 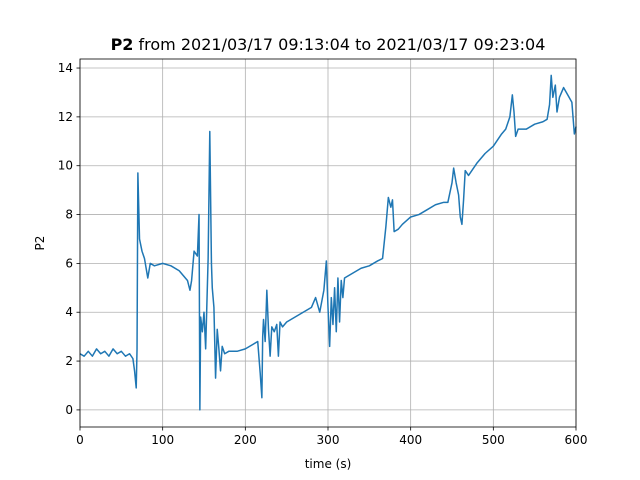 I want to click on x-tick-label: 100, so click(x=162, y=440).